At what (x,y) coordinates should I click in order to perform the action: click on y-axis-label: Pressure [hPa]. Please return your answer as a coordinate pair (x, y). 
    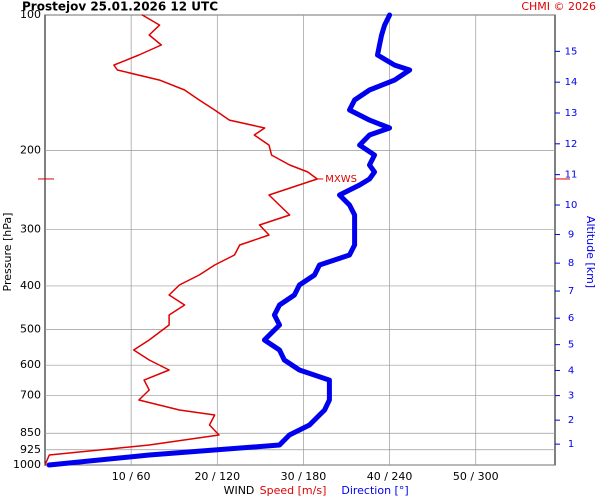
    Looking at the image, I should click on (7, 252).